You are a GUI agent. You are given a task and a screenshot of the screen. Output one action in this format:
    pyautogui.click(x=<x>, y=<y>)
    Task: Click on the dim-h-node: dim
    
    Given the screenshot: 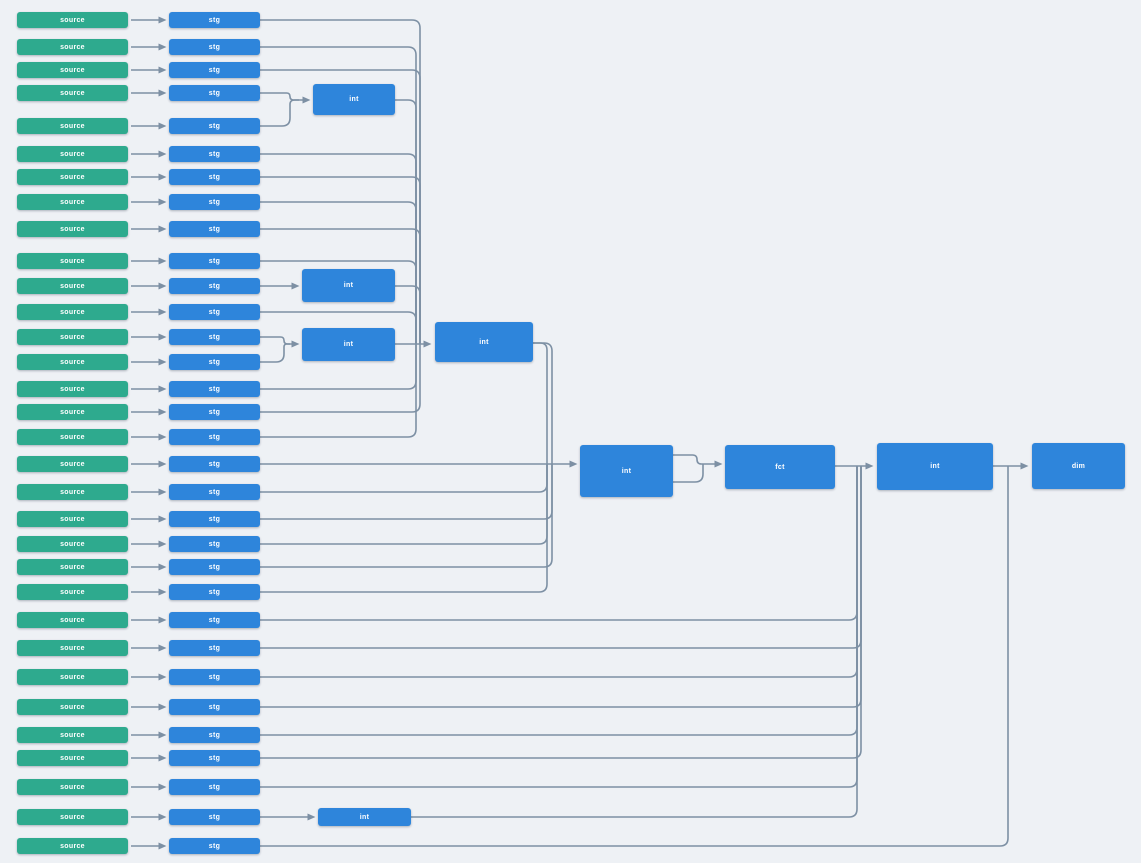 What is the action you would take?
    pyautogui.click(x=1078, y=466)
    